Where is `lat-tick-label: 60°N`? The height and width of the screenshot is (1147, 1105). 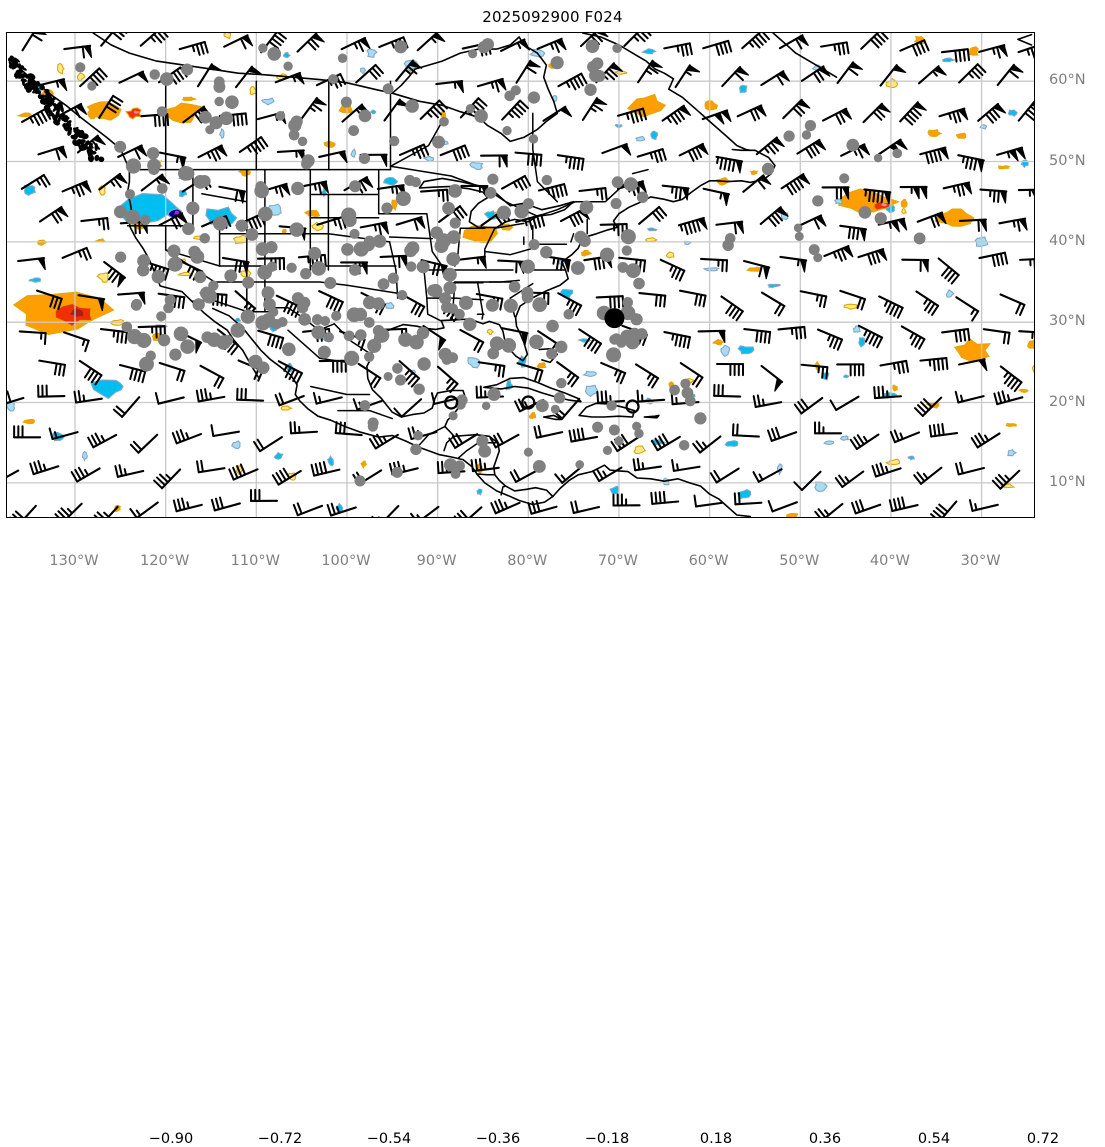 lat-tick-label: 60°N is located at coordinates (1067, 80).